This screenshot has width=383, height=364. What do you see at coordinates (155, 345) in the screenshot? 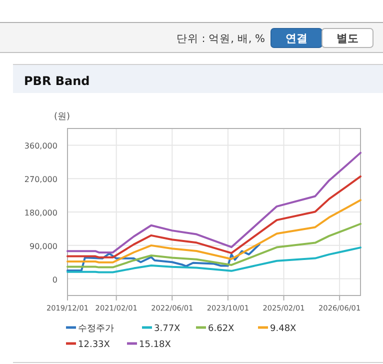
I see `legend-label: 15.18X` at bounding box center [155, 345].